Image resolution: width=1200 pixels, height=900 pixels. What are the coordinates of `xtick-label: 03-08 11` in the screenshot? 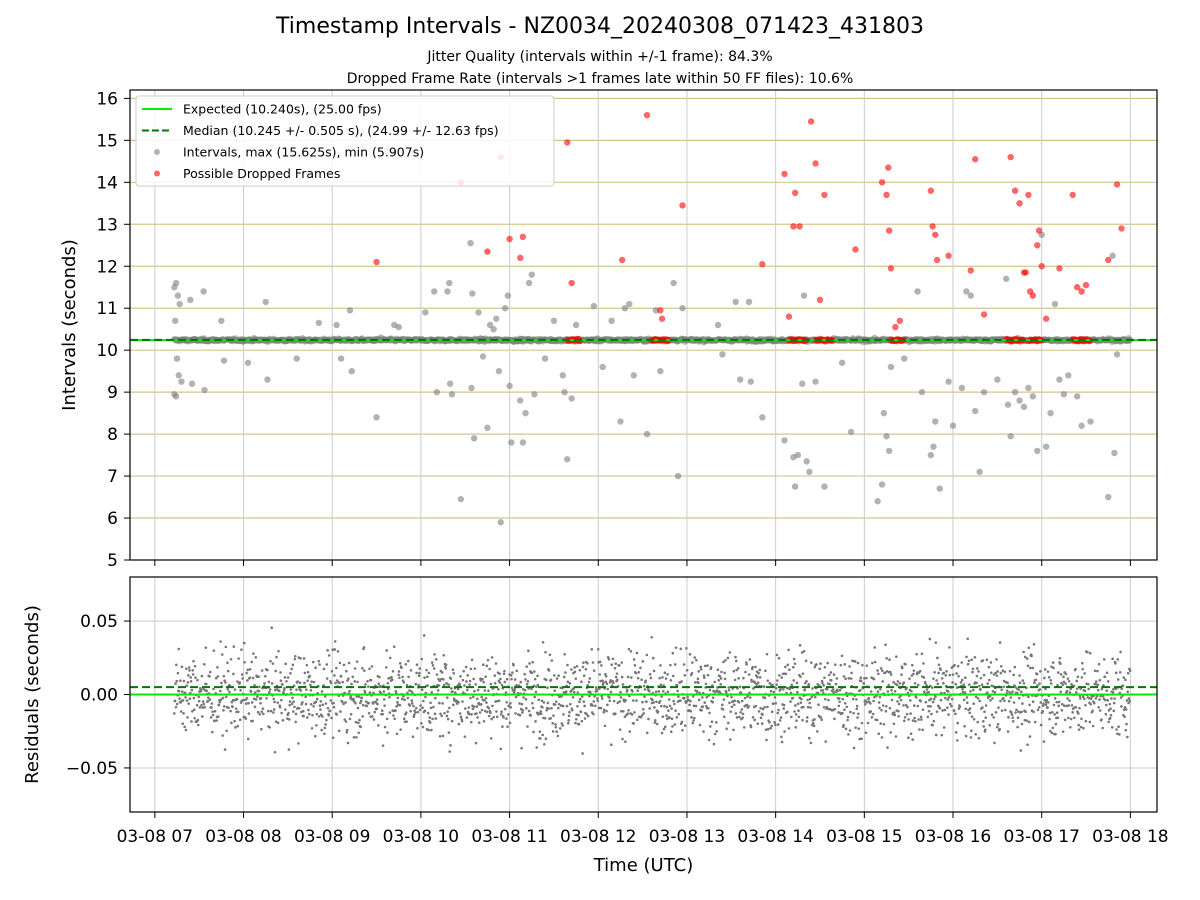 It's located at (509, 837).